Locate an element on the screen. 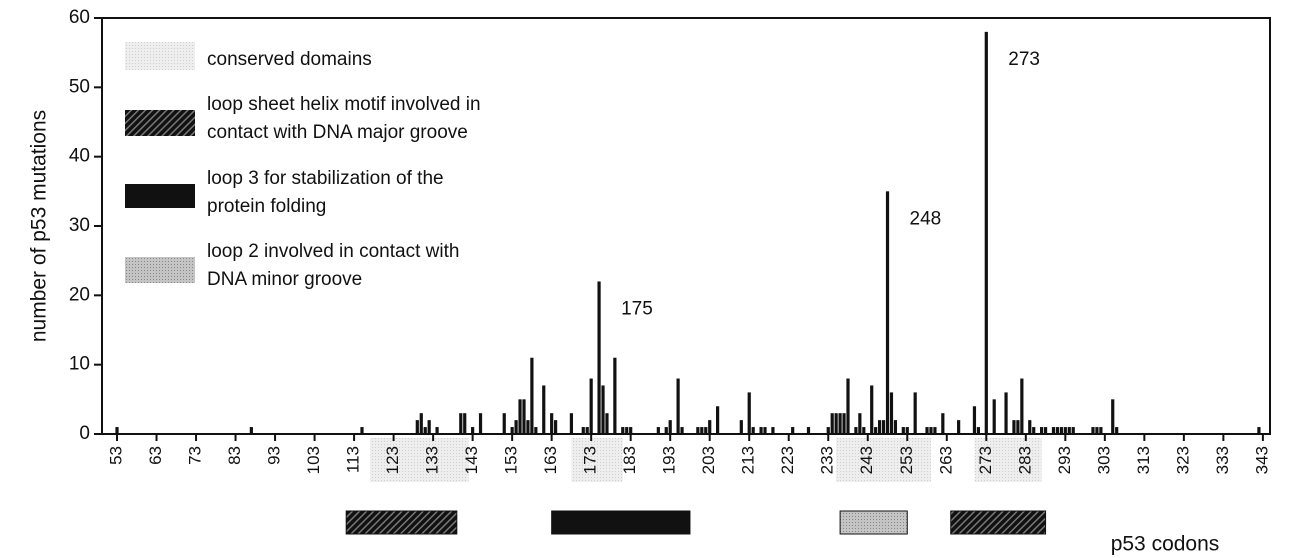  x-tick-label: 313 is located at coordinates (1143, 460).